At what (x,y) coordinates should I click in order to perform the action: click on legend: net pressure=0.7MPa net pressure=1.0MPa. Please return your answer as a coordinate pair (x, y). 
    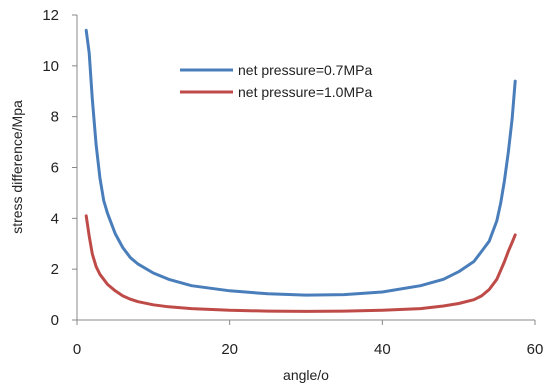
    Looking at the image, I should click on (276, 81).